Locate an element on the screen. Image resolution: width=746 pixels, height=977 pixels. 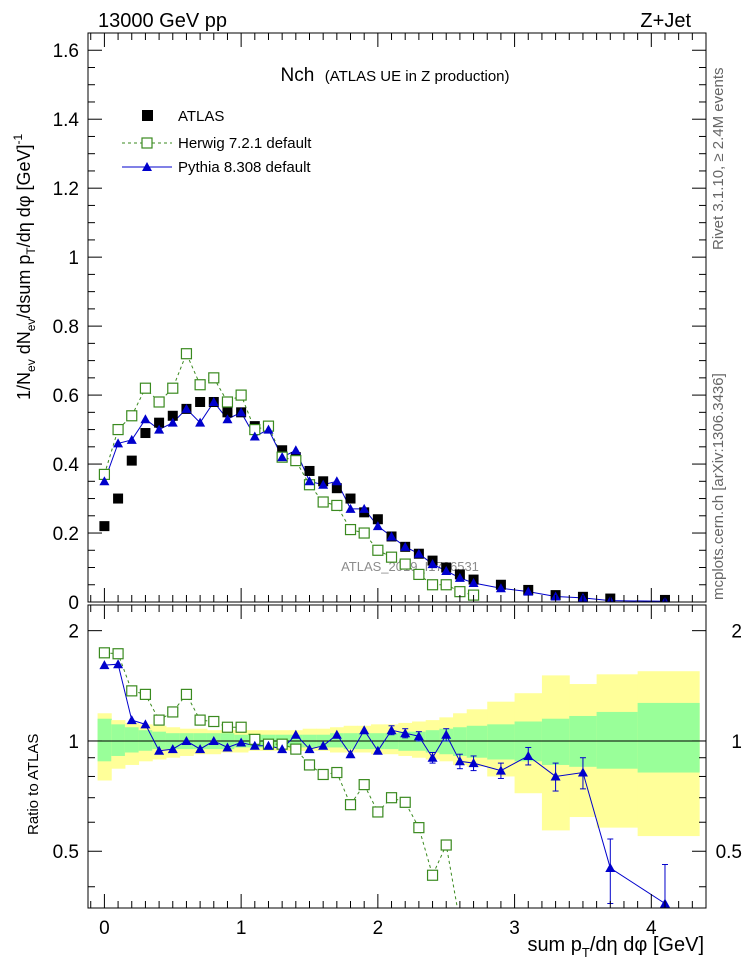
ratio-y-tick-label-right: 2 is located at coordinates (736, 632).